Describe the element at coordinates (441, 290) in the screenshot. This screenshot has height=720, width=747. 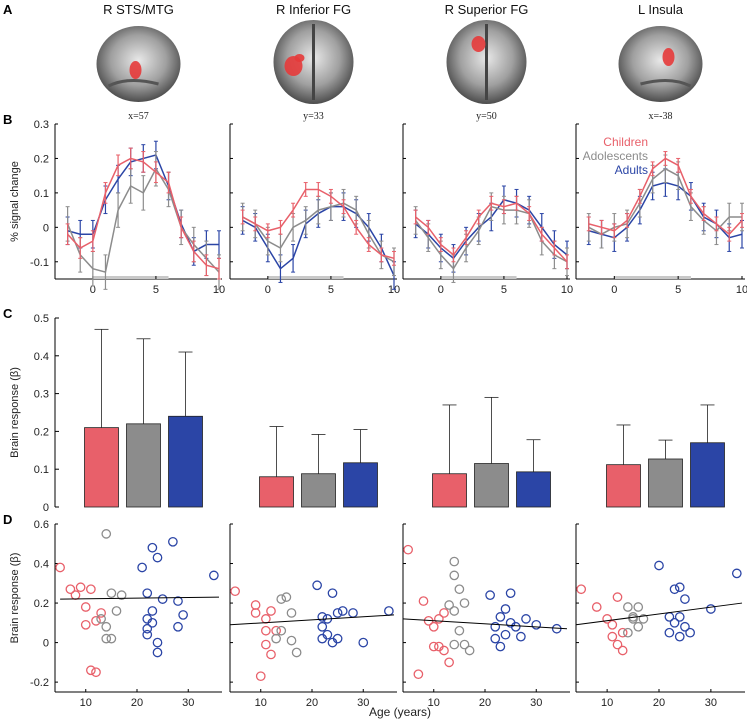
I see `xtick-label: 0` at that location.